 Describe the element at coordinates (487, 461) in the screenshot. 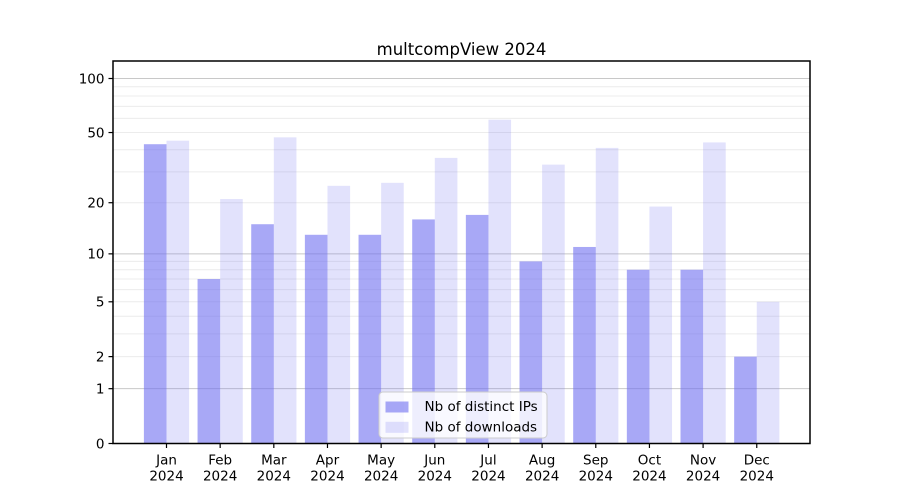

I see `x-tick-label-month: Jul` at that location.